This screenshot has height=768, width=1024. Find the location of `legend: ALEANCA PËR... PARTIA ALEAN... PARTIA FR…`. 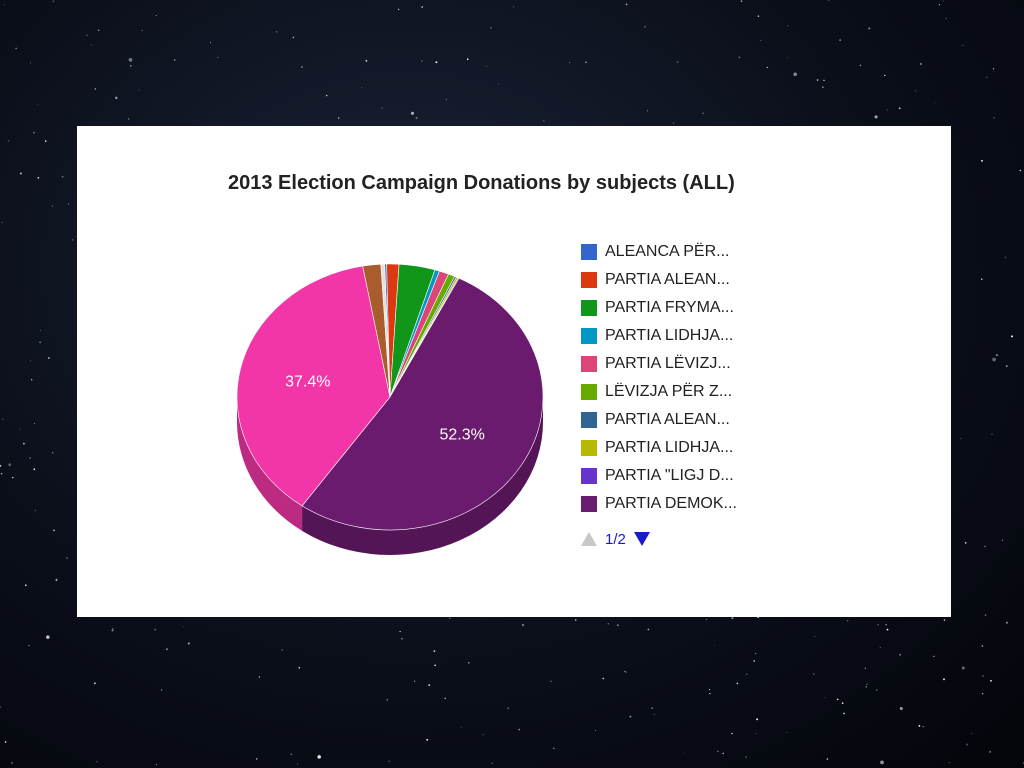

legend: ALEANCA PËR... PARTIA ALEAN... PARTIA FR… is located at coordinates (659, 378).